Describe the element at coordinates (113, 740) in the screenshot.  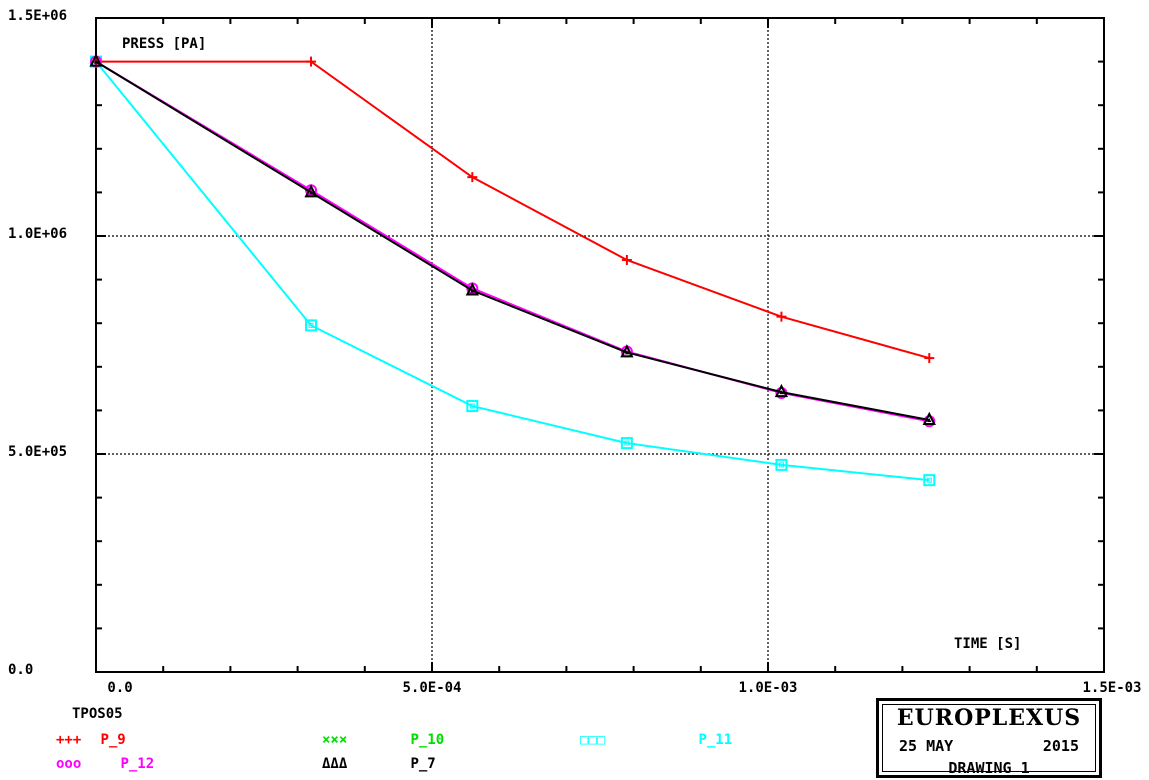
I see `legend-label: P_9` at that location.